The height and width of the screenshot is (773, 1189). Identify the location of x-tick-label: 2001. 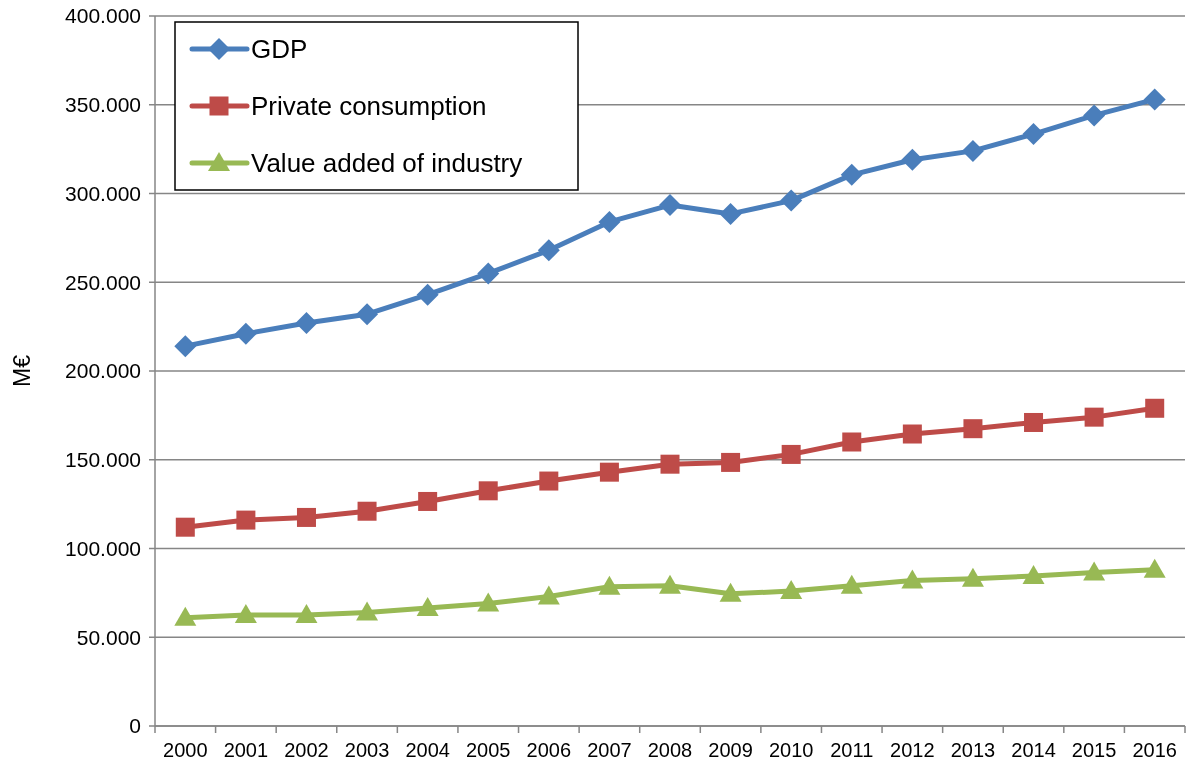
(246, 750).